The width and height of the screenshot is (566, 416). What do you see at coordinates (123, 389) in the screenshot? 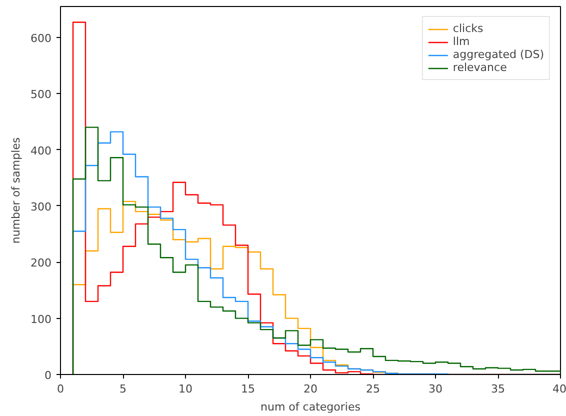
I see `x-tick-label: 5` at bounding box center [123, 389].